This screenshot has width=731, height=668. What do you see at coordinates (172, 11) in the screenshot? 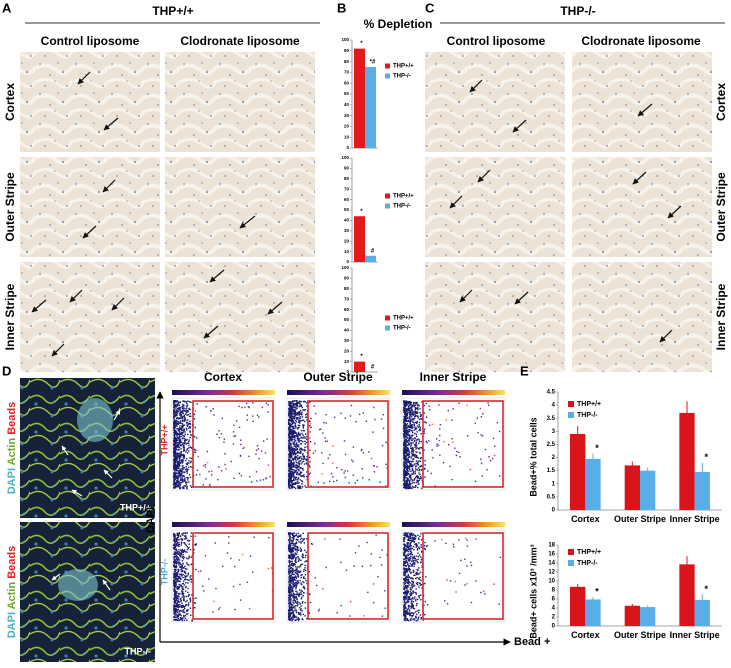
I see `panel-title: THP+/+` at bounding box center [172, 11].